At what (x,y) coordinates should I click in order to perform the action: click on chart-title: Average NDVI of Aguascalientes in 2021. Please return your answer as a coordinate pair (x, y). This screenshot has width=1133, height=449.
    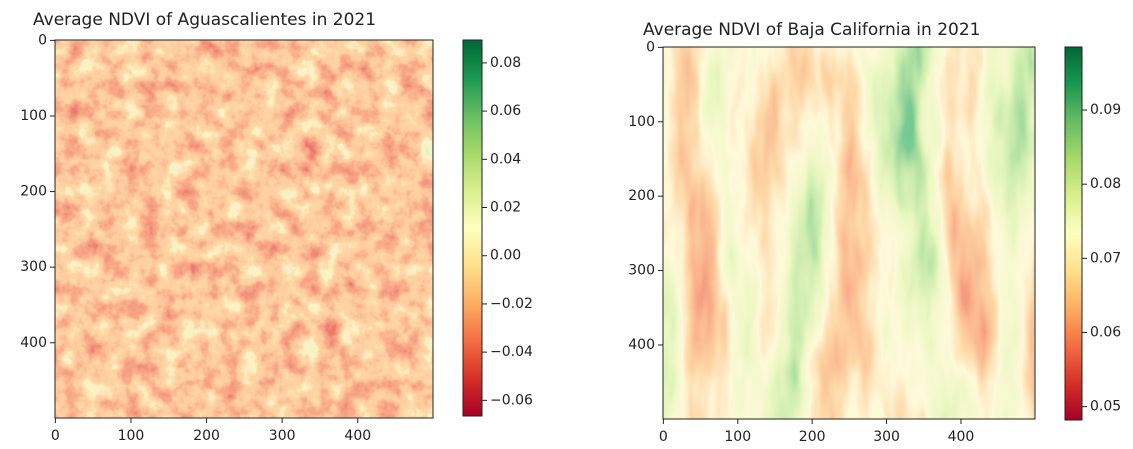
    Looking at the image, I should click on (204, 20).